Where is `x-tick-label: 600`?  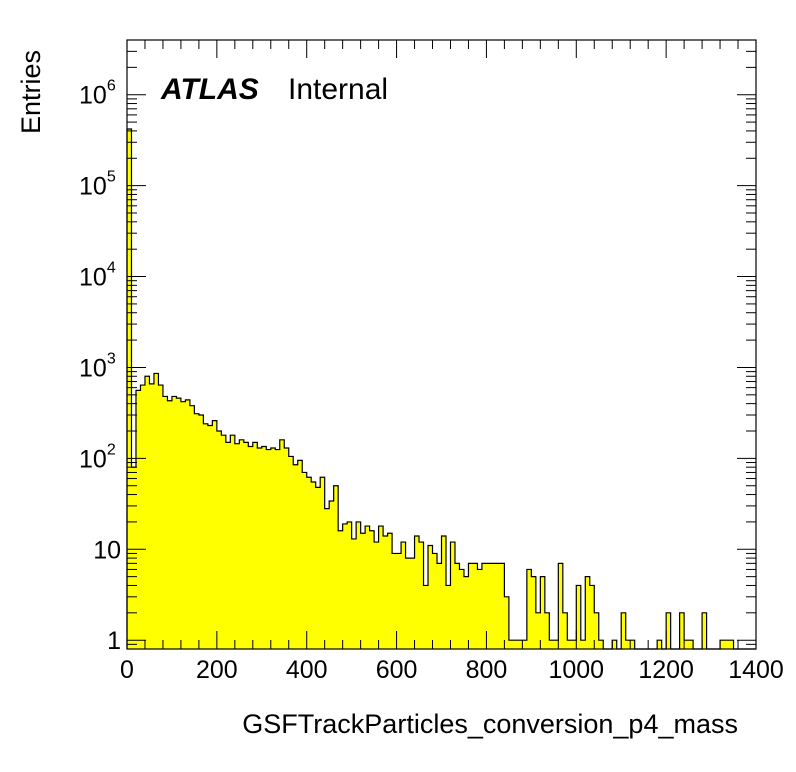
x-tick-label: 600 is located at coordinates (397, 670).